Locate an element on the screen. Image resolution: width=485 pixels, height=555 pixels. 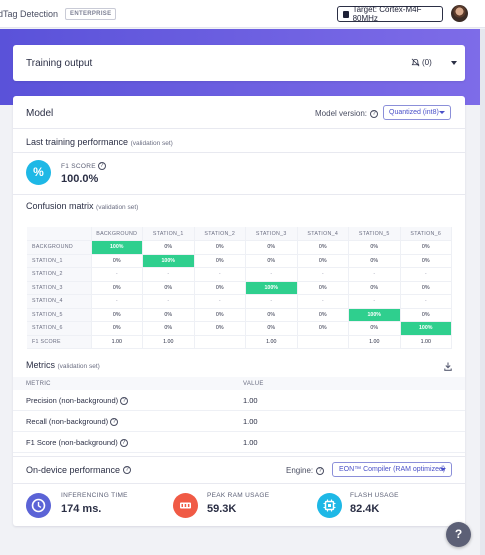
model-version-text: Model version: is located at coordinates (341, 113).